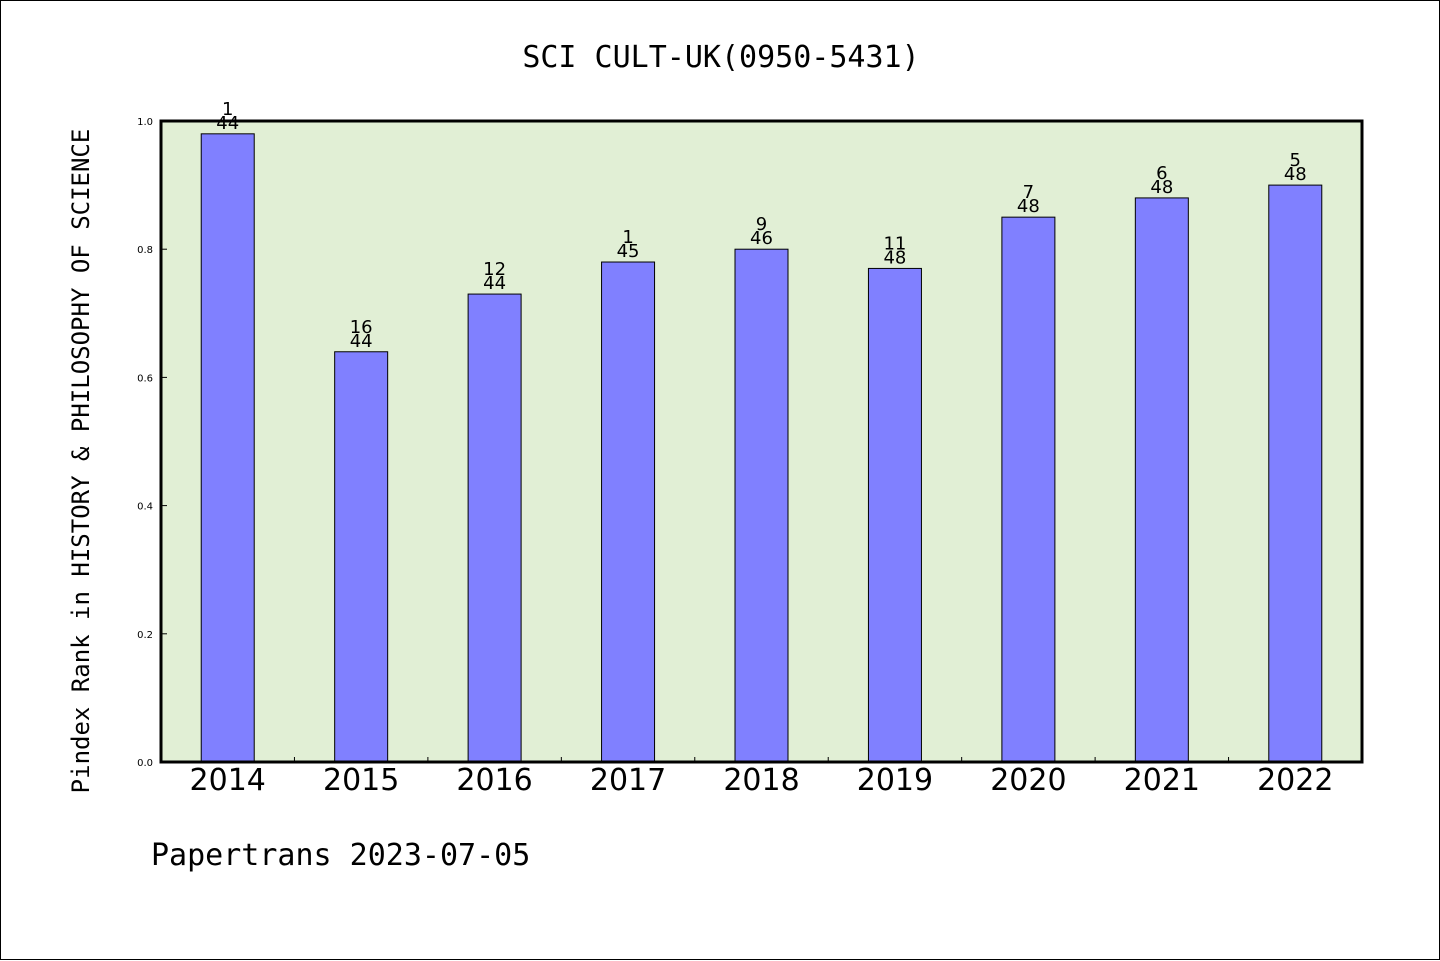  I want to click on bar-2020, so click(1028, 489).